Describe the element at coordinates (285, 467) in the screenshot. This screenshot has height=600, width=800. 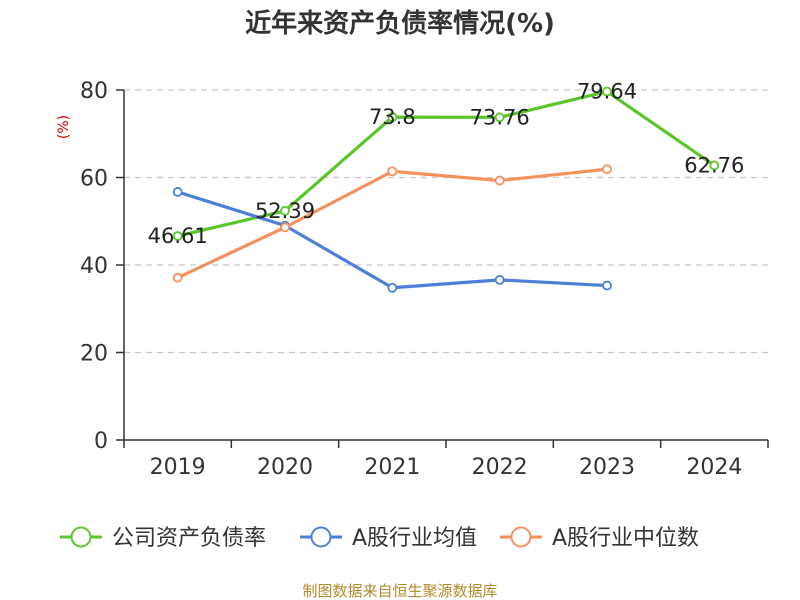
I see `x-tick-label: 2020` at that location.